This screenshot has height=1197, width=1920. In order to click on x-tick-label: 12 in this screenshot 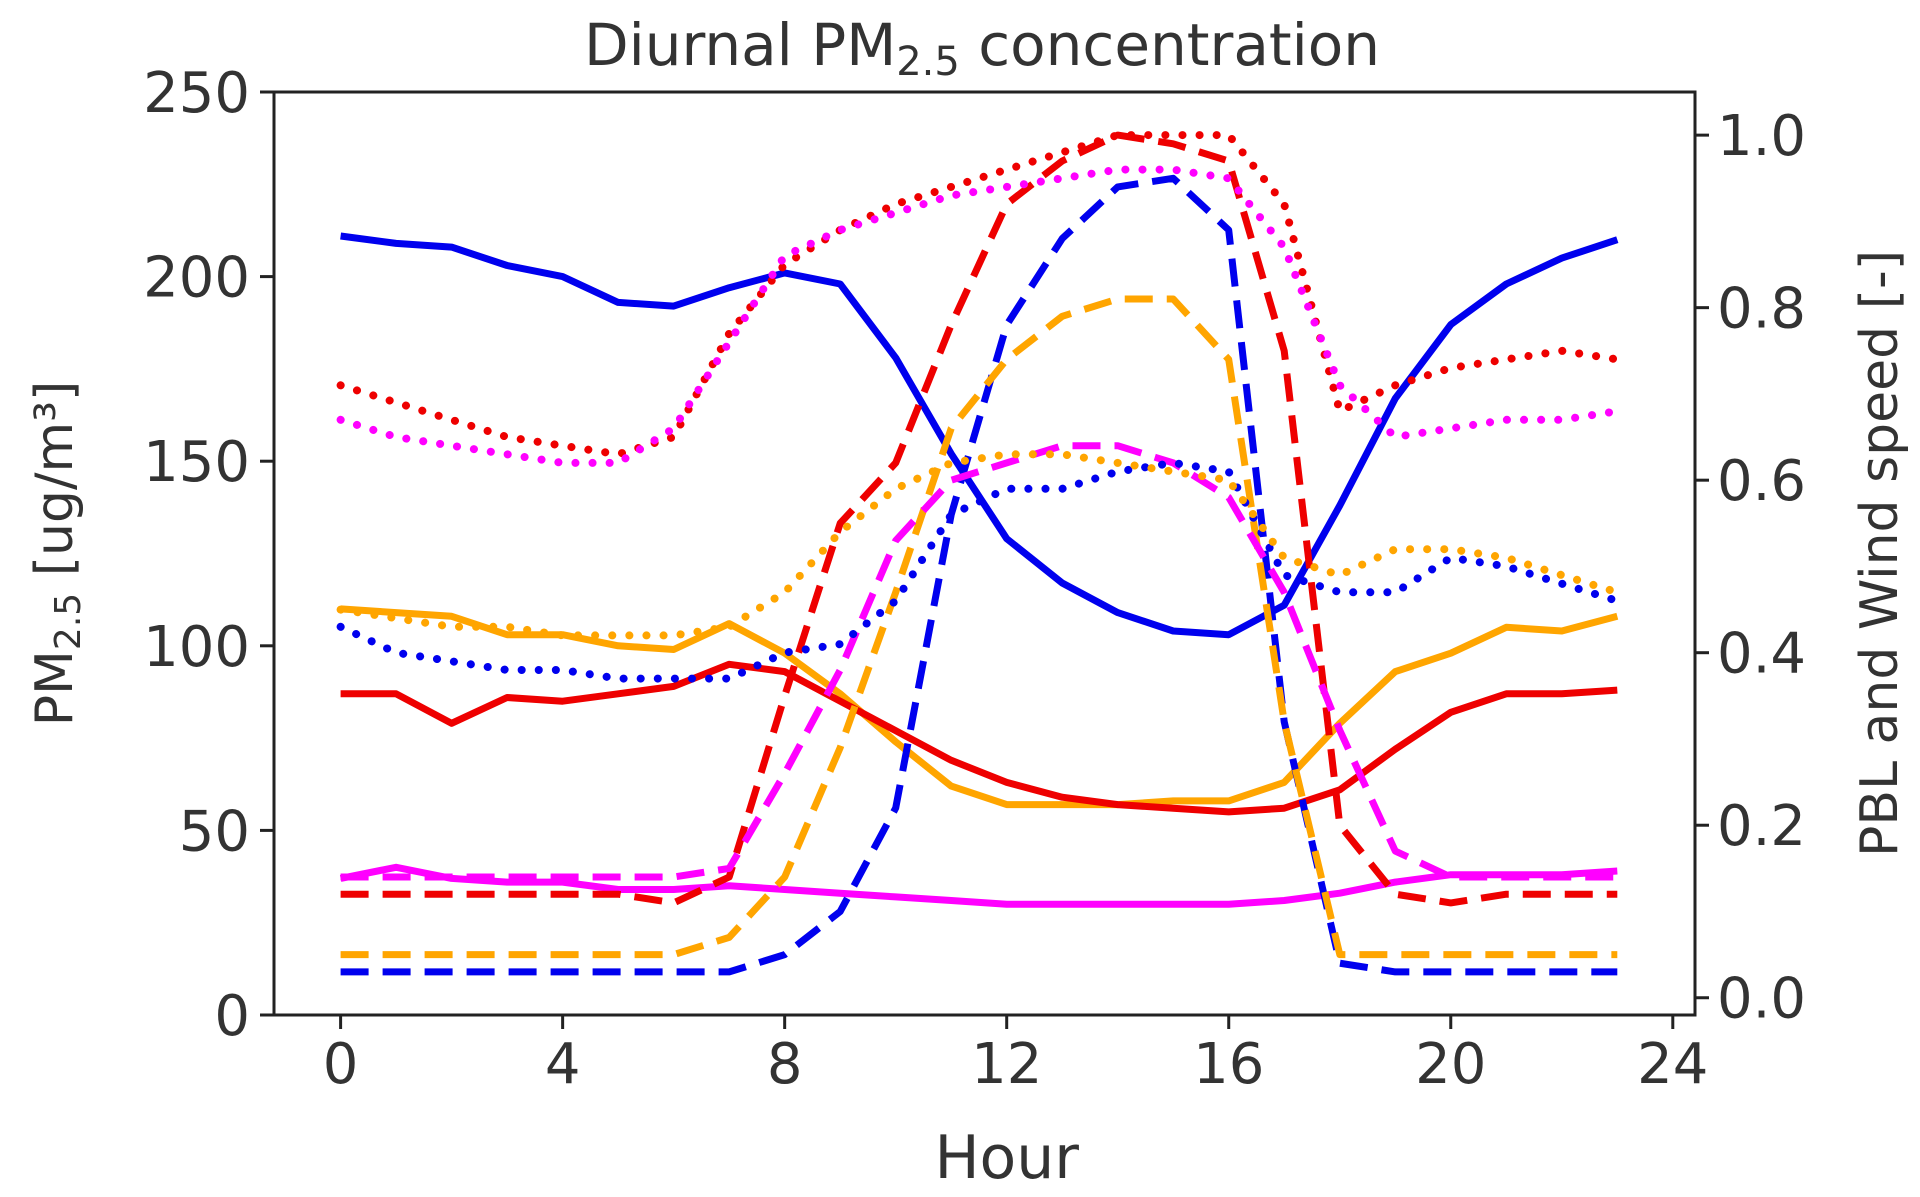, I will do `click(1006, 1064)`.